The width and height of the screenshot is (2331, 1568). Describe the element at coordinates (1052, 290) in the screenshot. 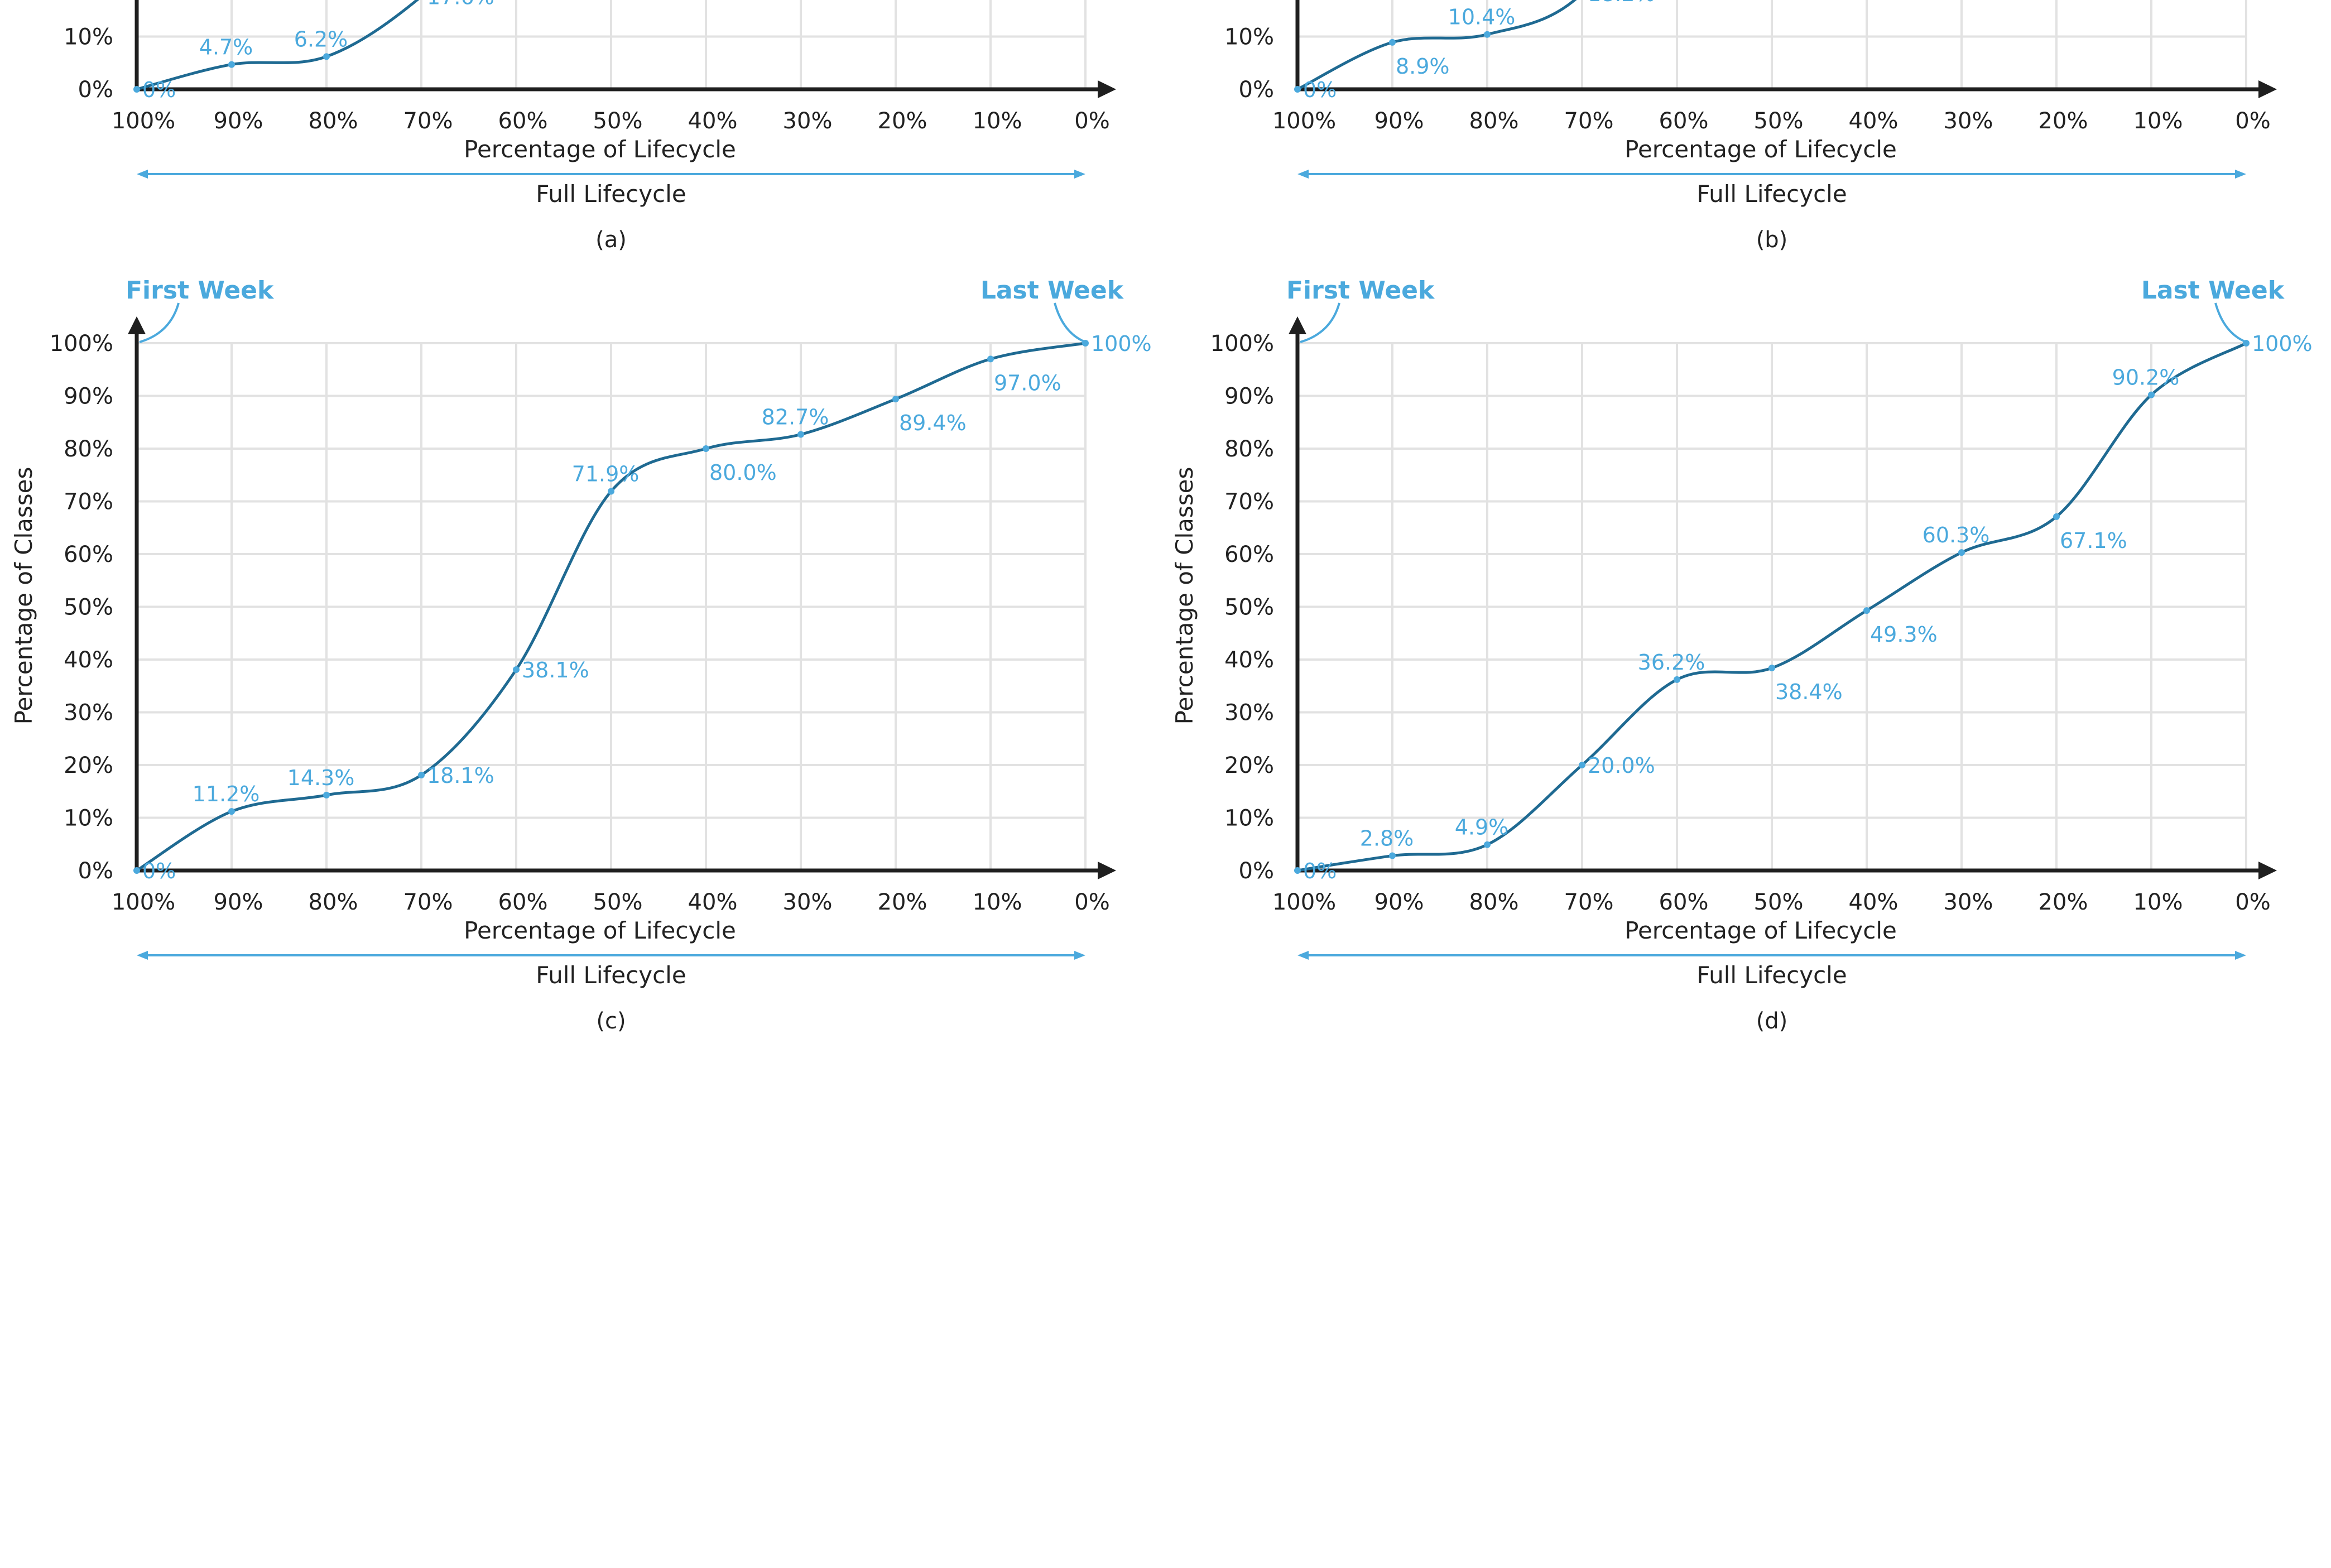

I see `last-week-label: Last Week` at that location.